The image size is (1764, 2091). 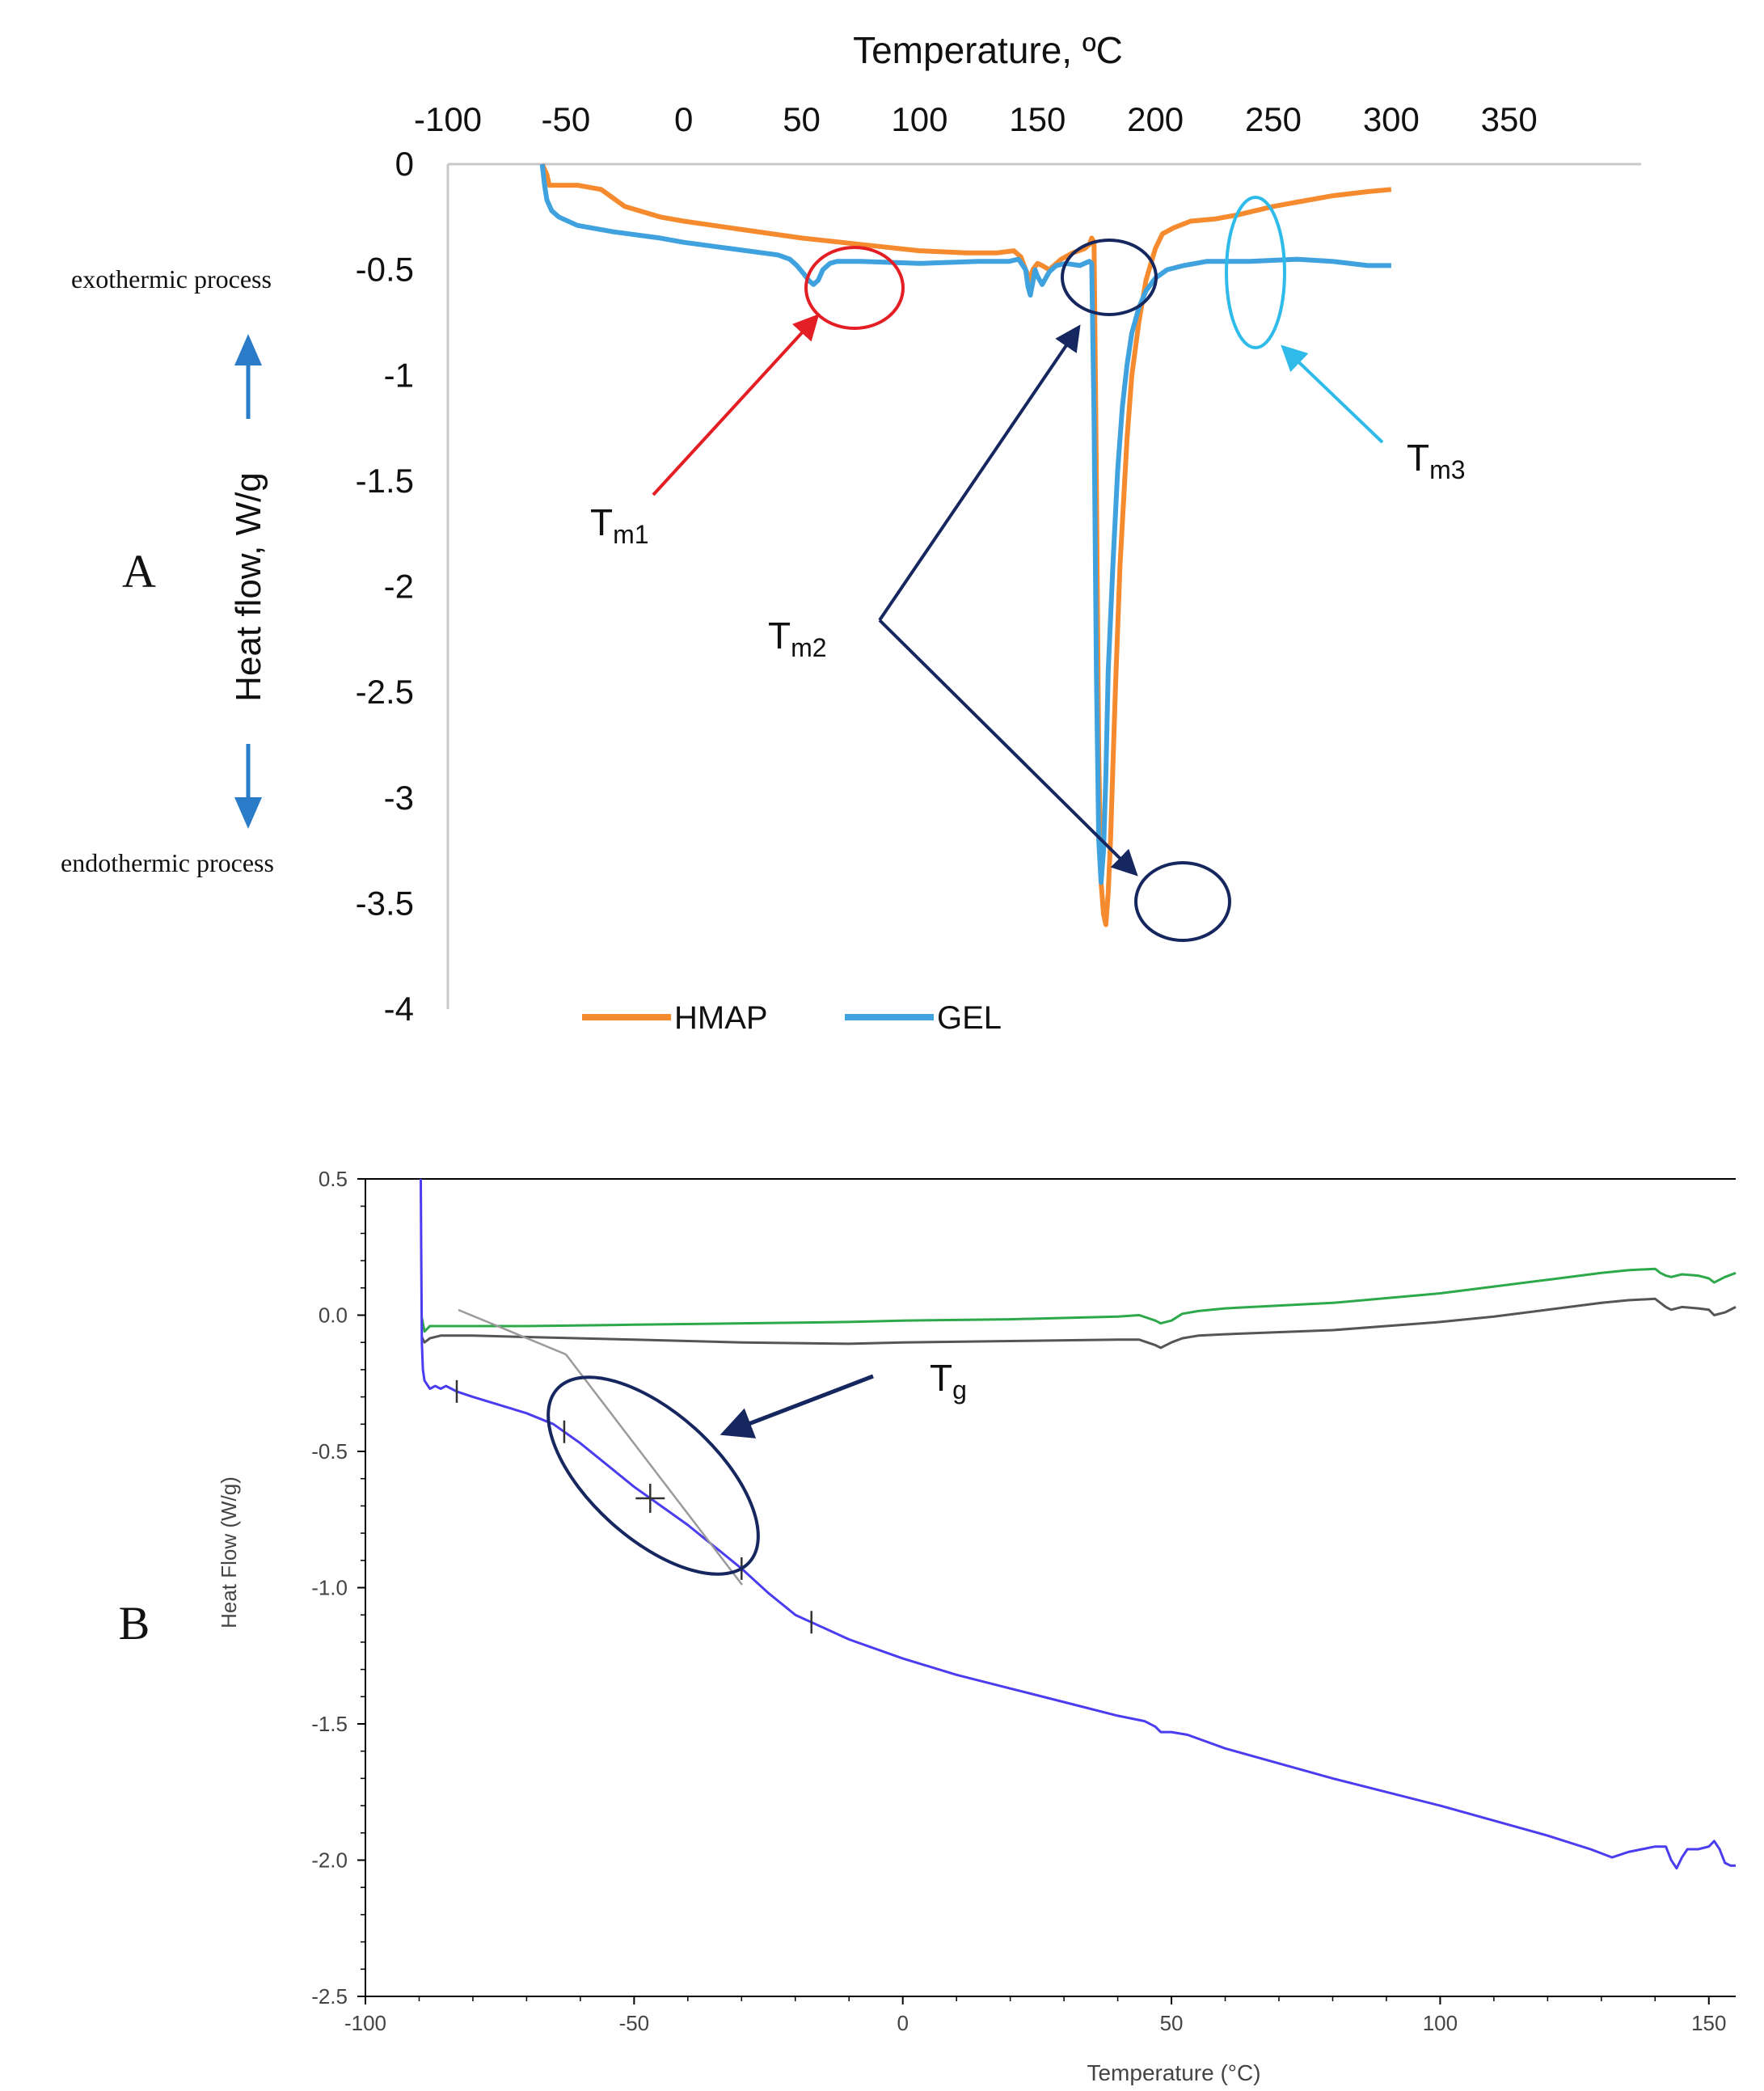 What do you see at coordinates (399, 375) in the screenshot?
I see `a-y-tick-m1: -1` at bounding box center [399, 375].